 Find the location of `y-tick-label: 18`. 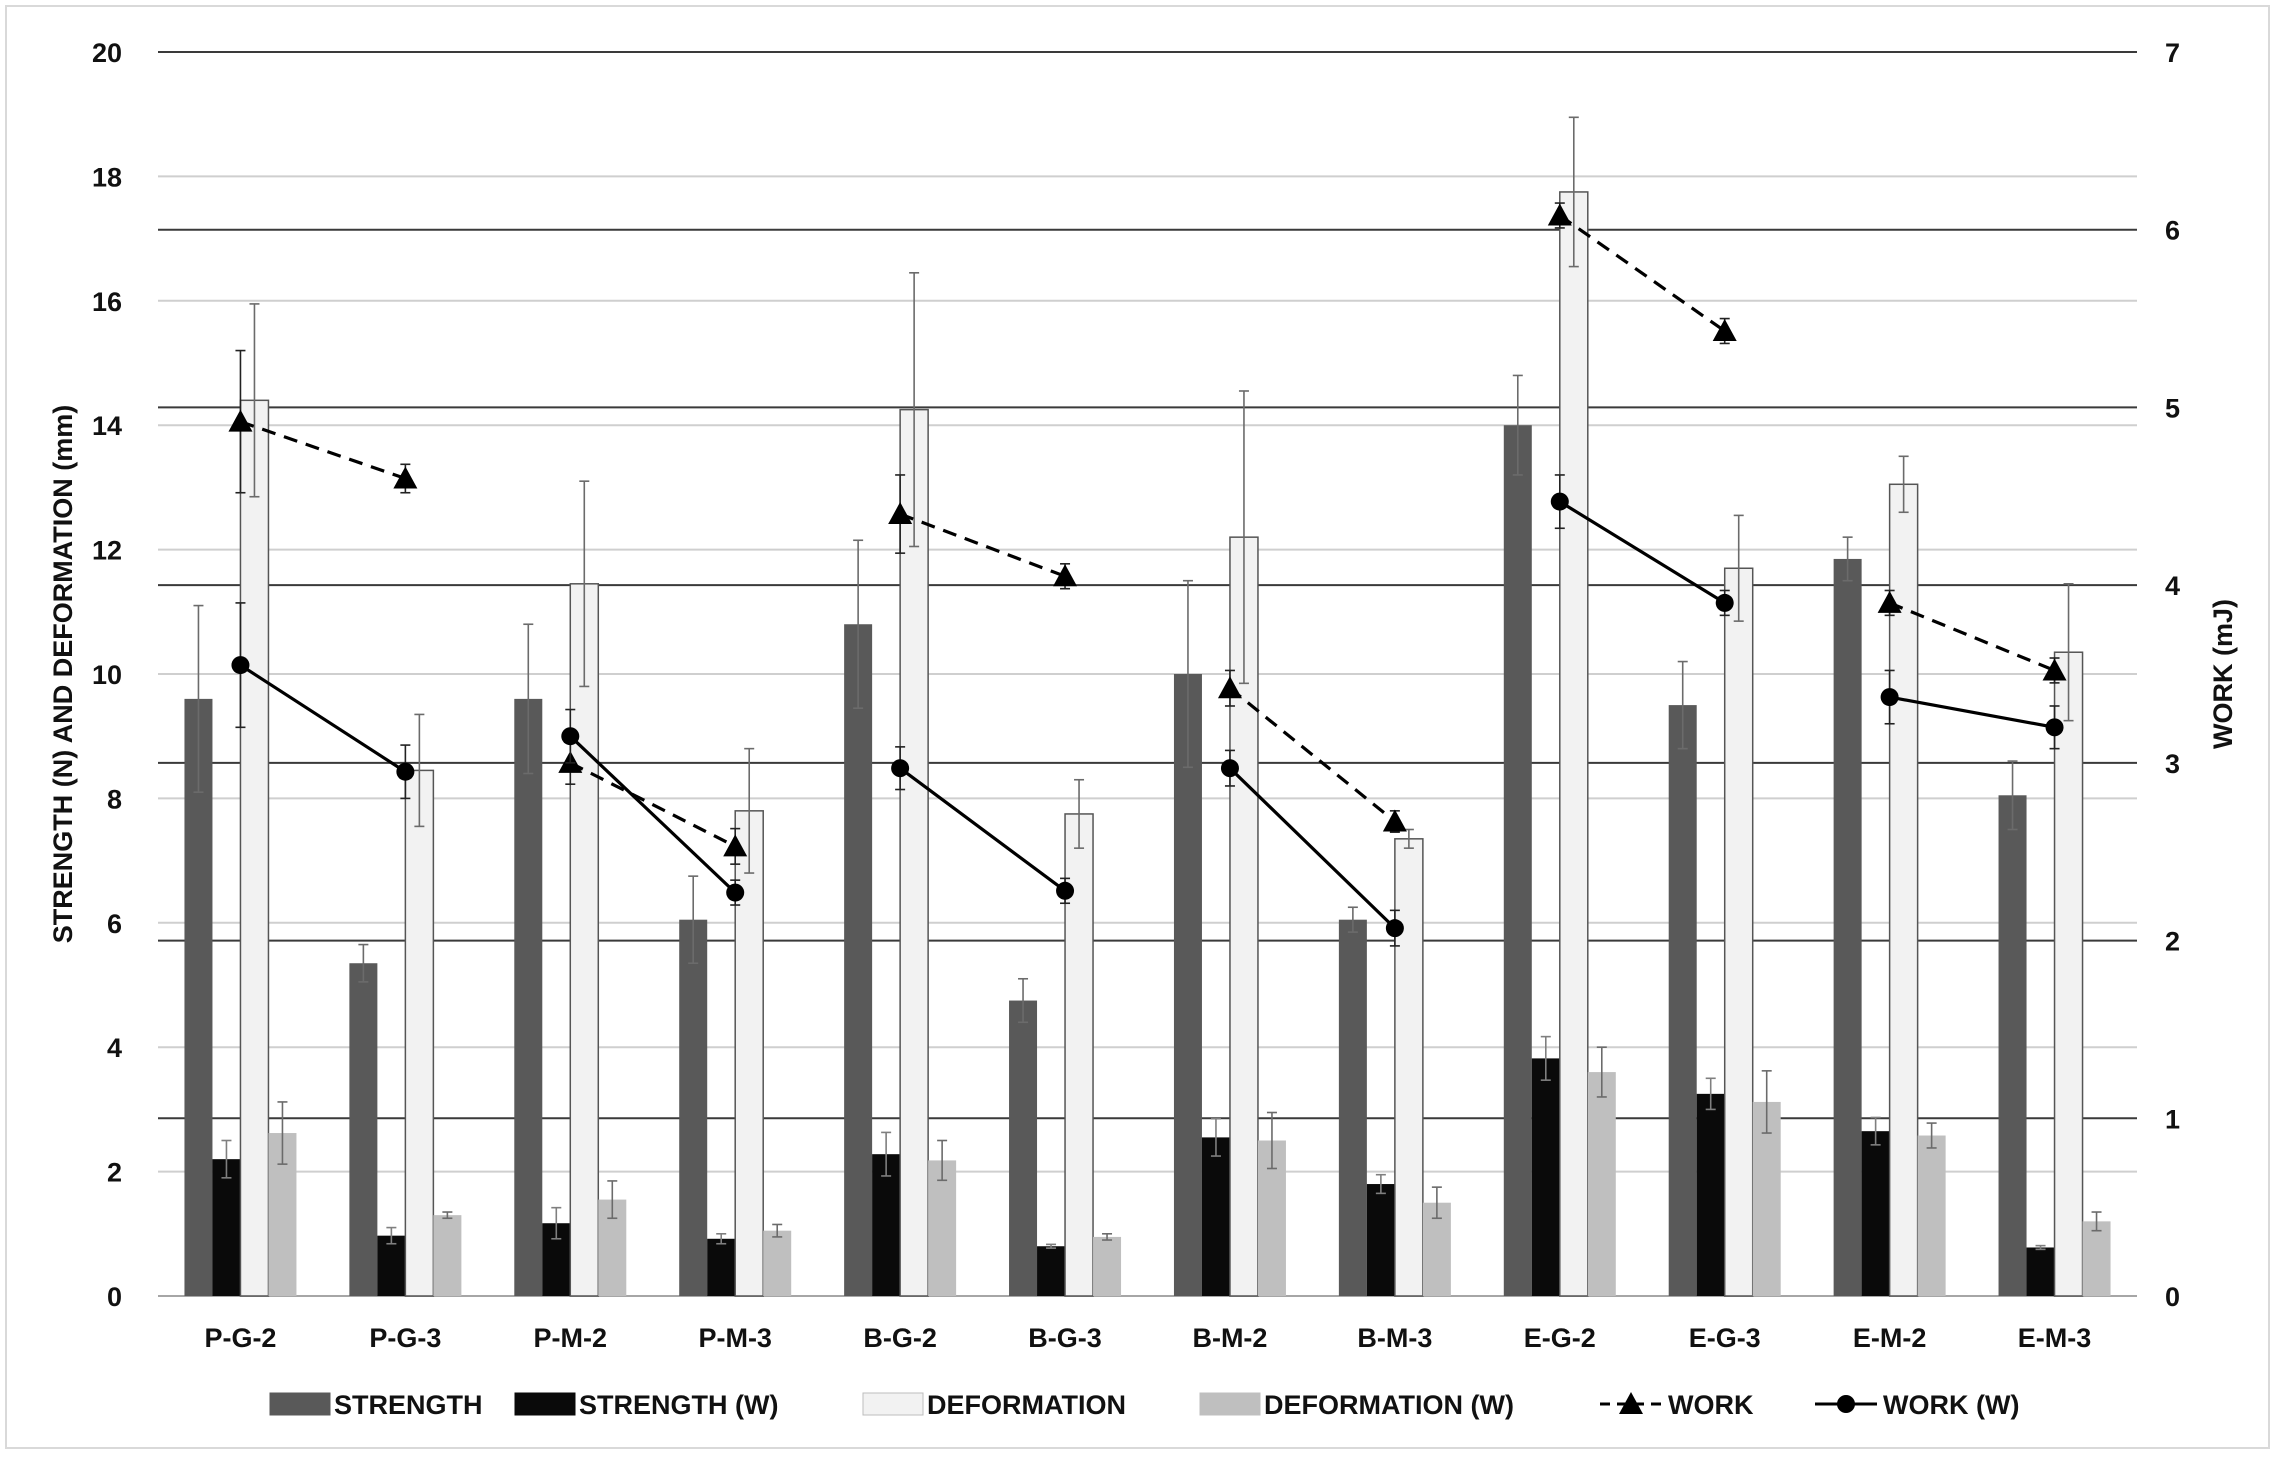

y-tick-label: 18 is located at coordinates (107, 177).